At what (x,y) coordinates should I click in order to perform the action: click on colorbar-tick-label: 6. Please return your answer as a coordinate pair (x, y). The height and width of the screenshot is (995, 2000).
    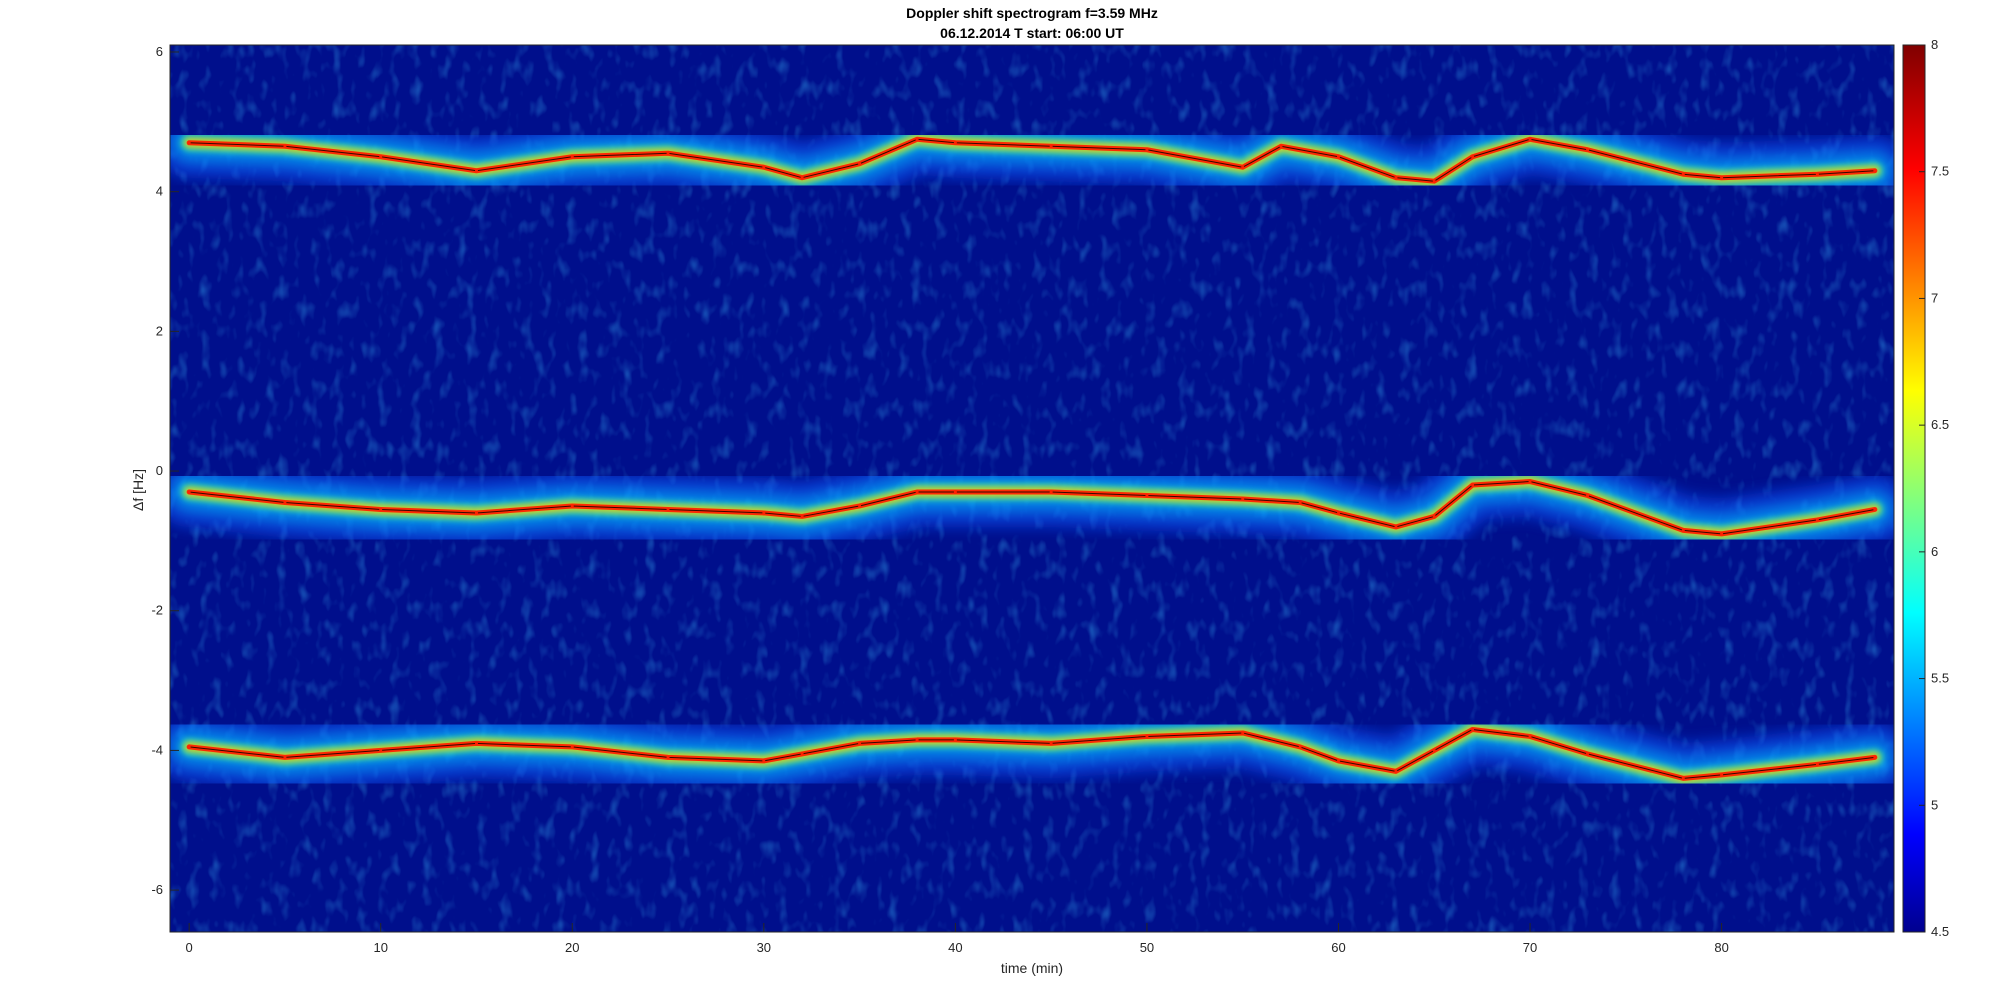
    Looking at the image, I should click on (1934, 551).